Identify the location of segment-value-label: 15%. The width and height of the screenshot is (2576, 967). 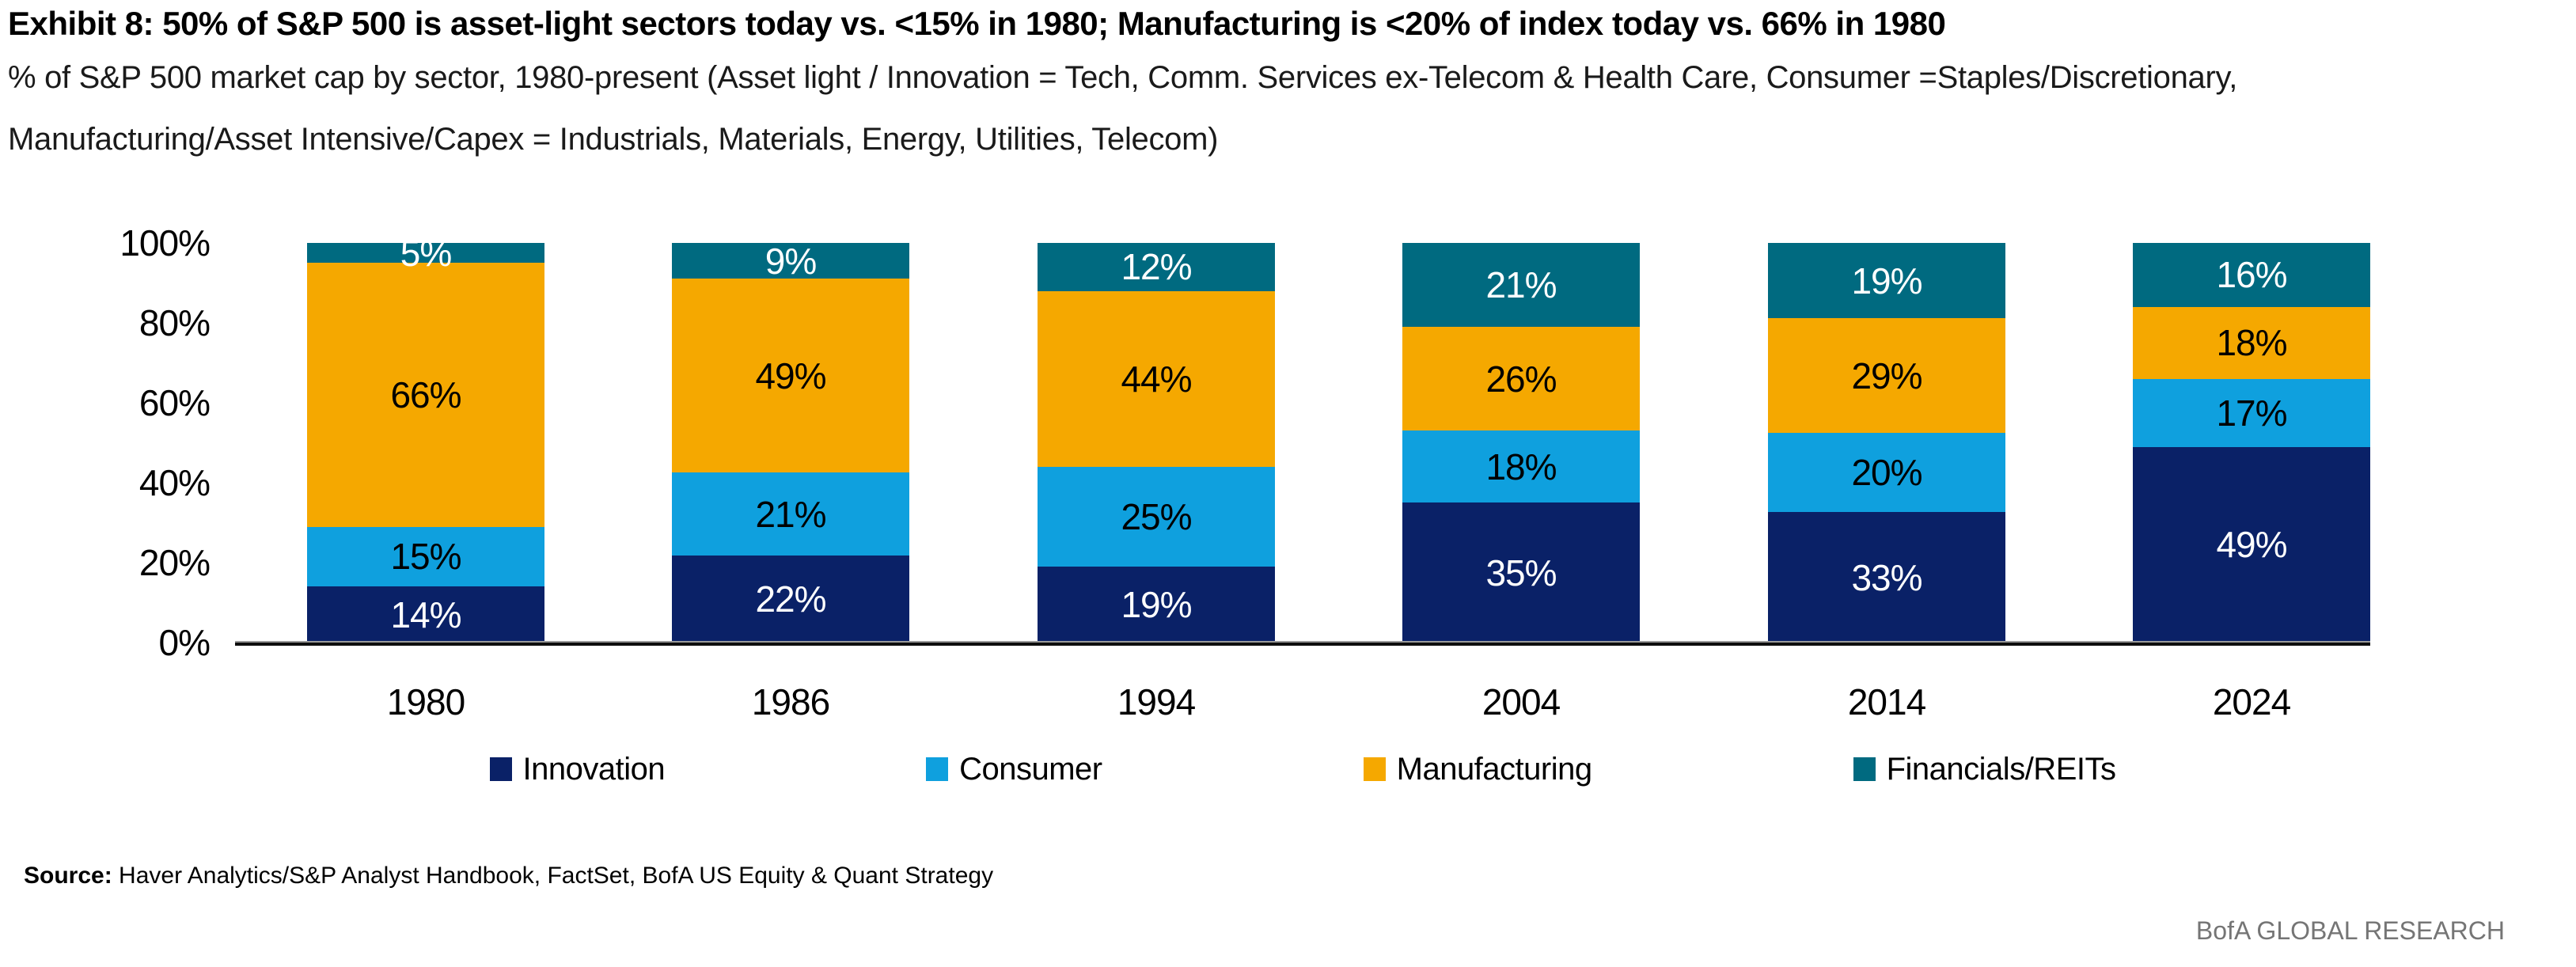
(425, 557).